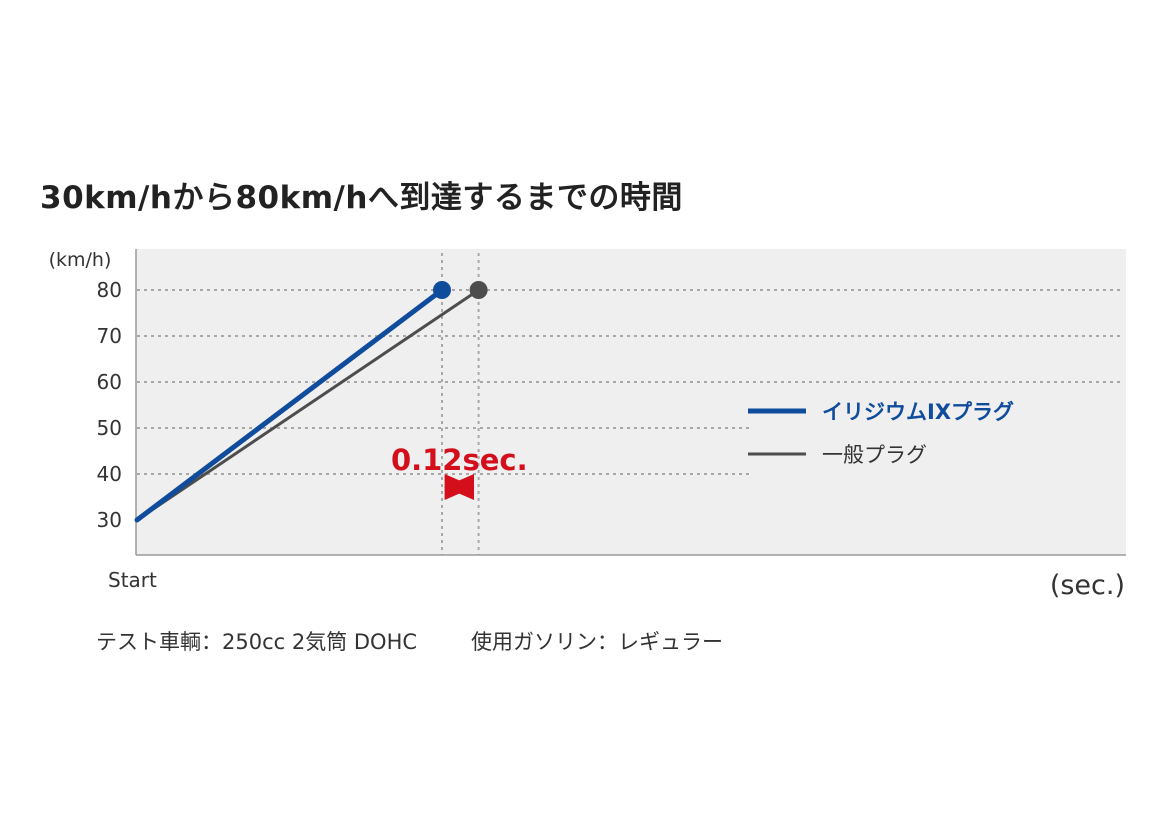  I want to click on time-difference-annotation: 0.12sec., so click(459, 471).